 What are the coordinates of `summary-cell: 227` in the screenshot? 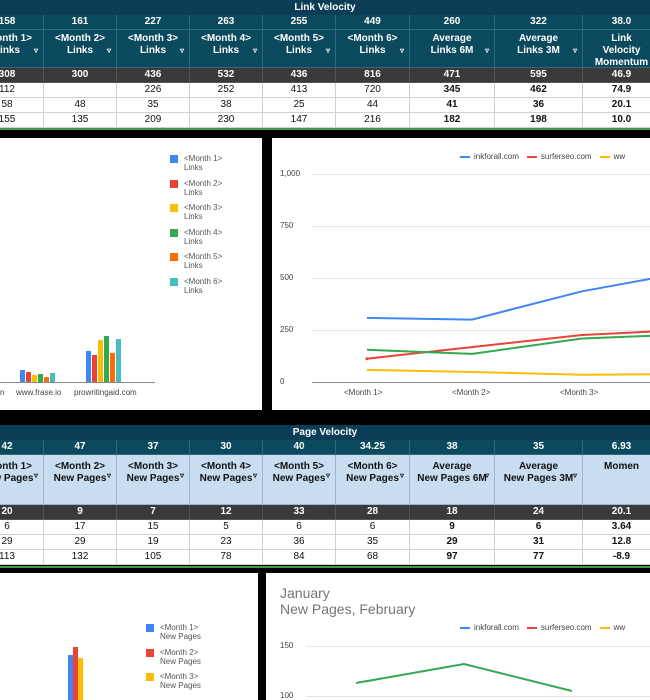 It's located at (153, 22).